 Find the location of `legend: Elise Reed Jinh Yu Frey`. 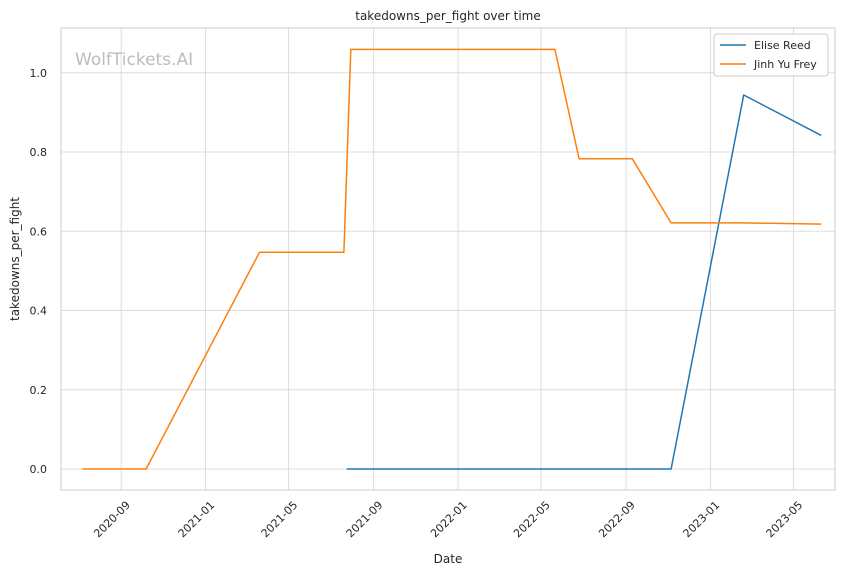

legend: Elise Reed Jinh Yu Frey is located at coordinates (771, 55).